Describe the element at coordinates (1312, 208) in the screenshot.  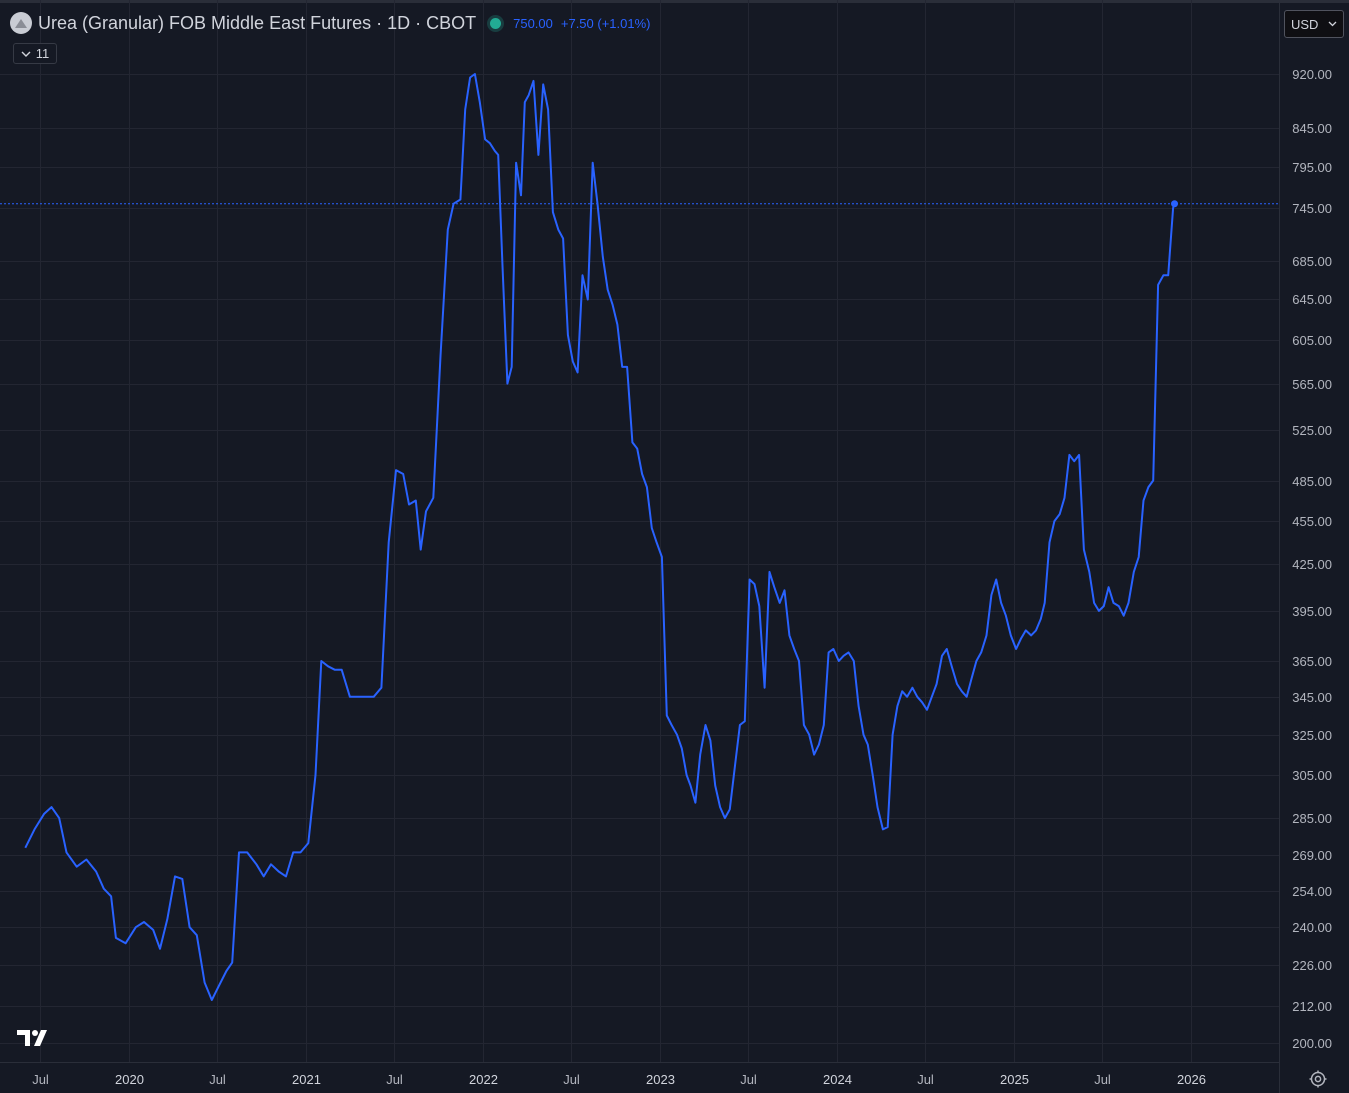
I see `y-tick-label: 745.00` at that location.